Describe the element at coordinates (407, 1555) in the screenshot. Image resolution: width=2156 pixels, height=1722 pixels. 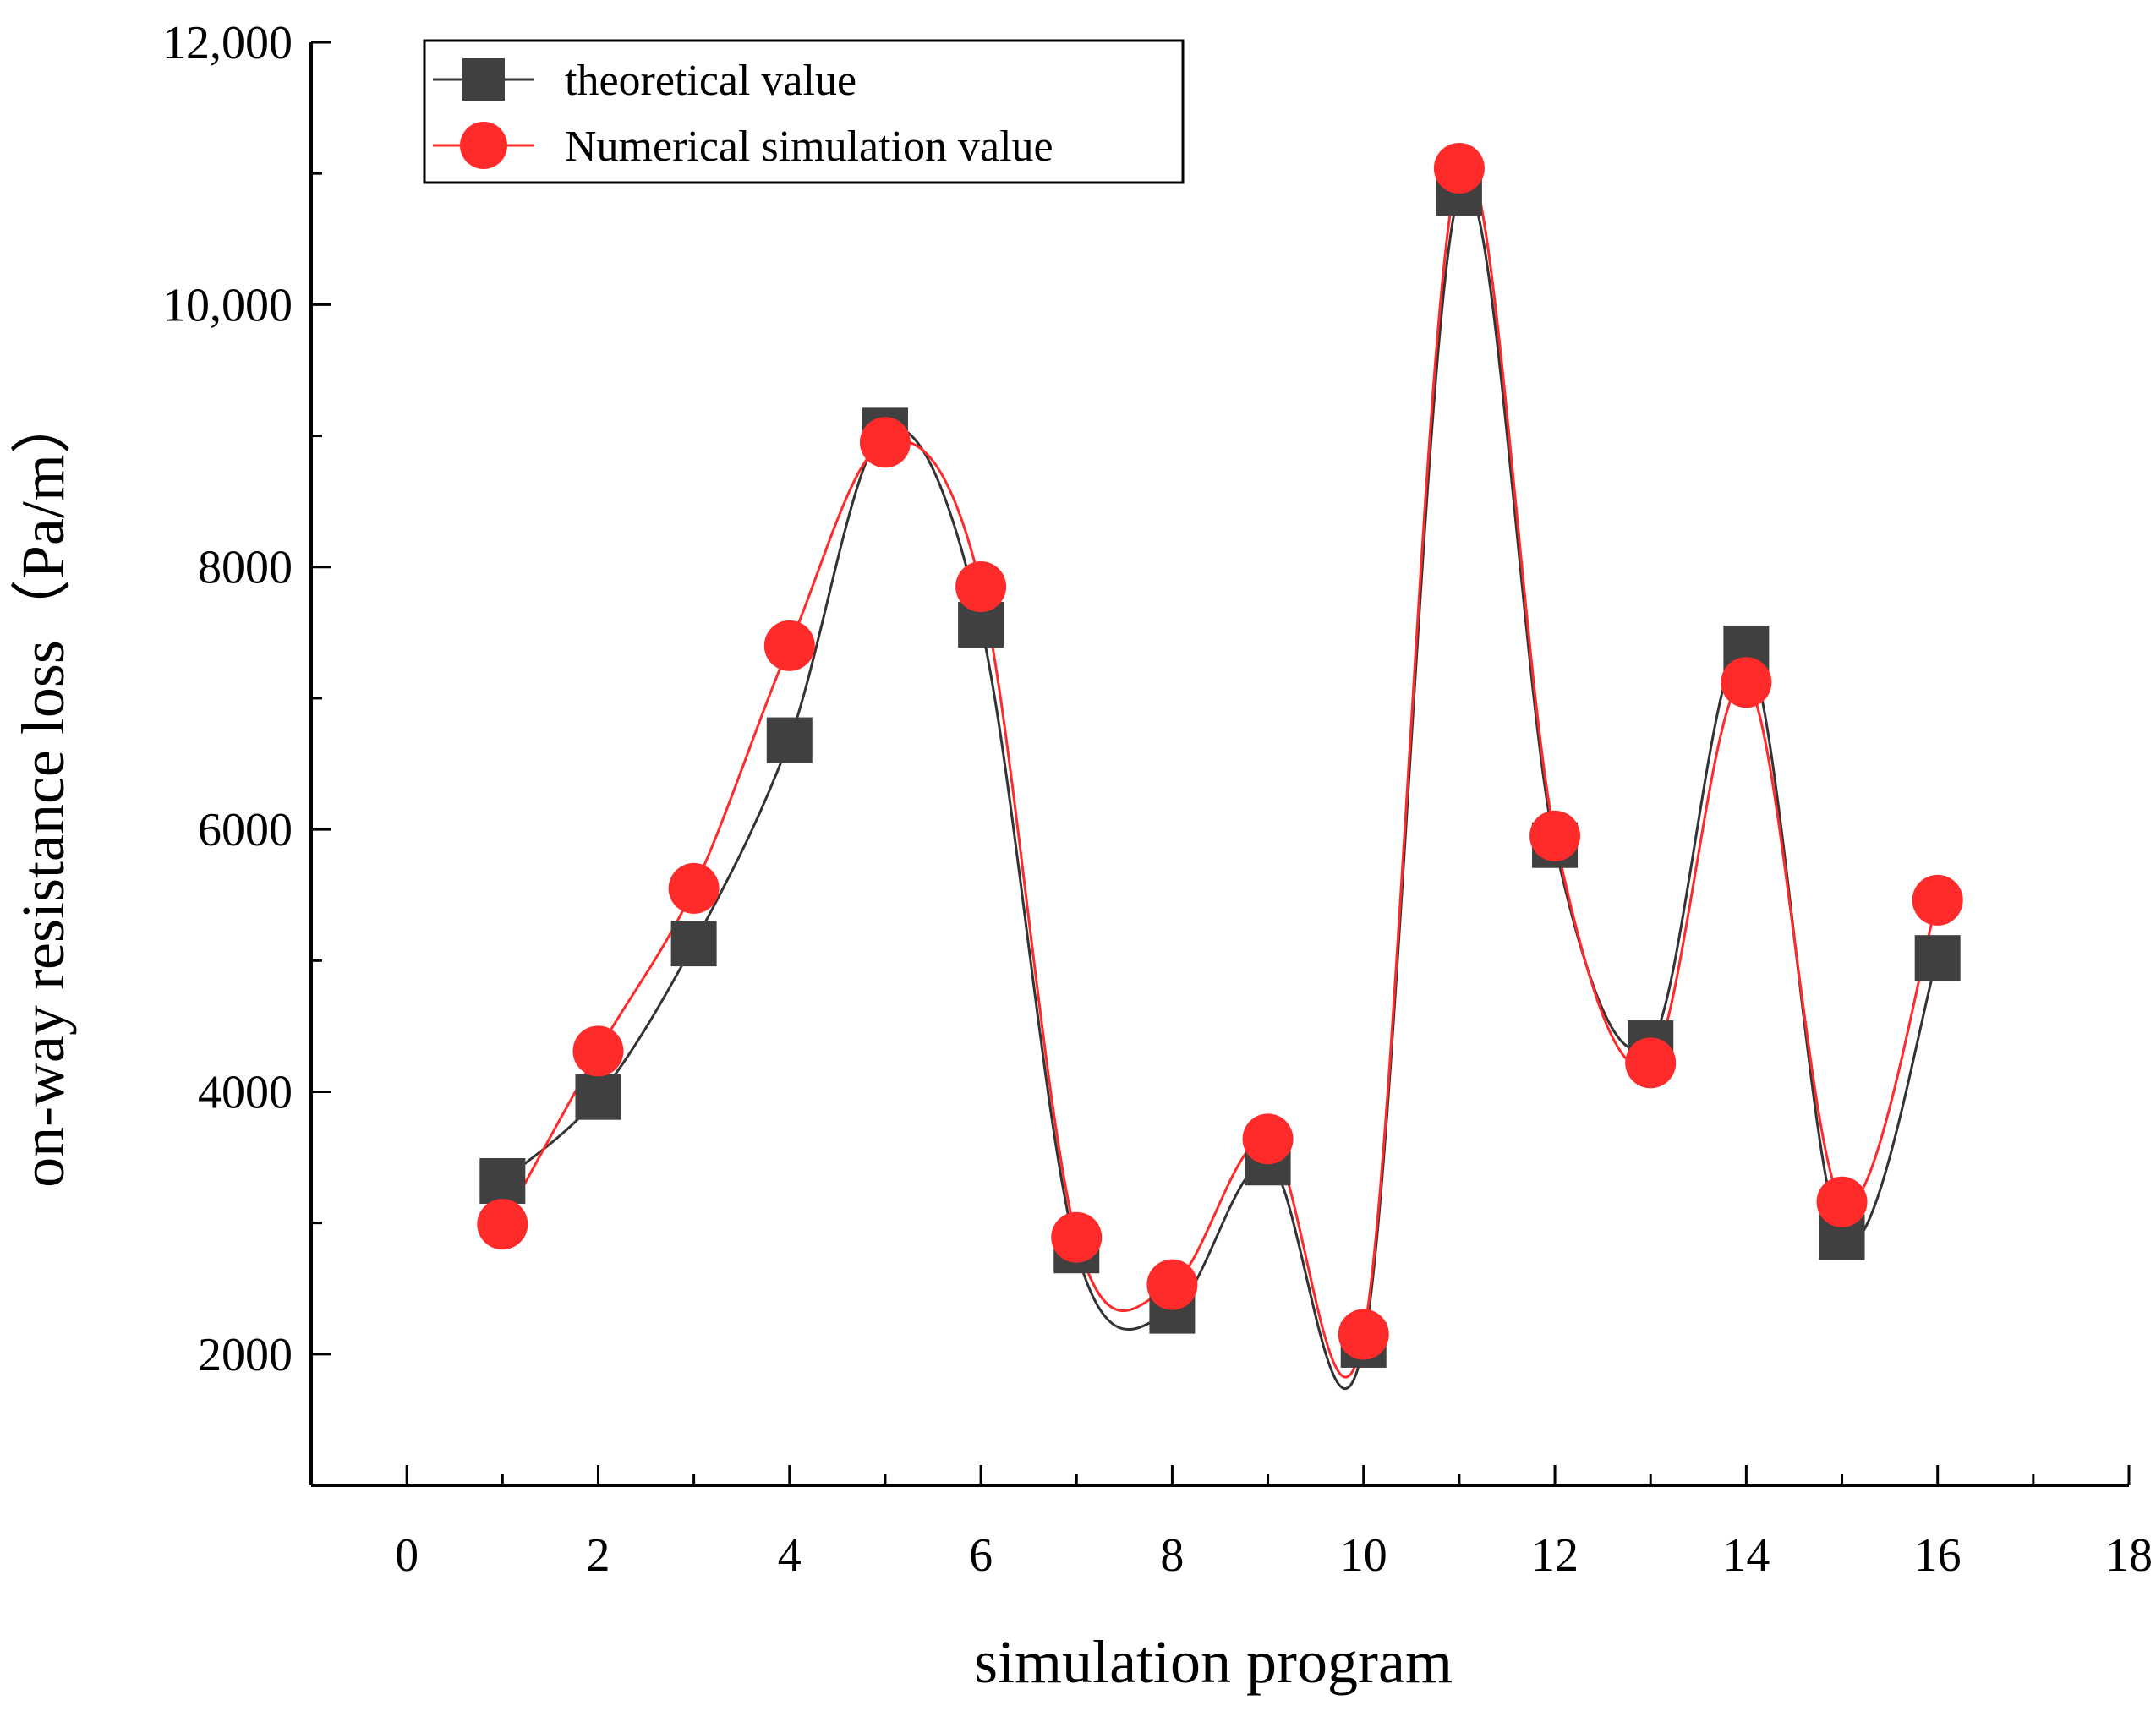
I see `x-tick-label-0: 0` at that location.